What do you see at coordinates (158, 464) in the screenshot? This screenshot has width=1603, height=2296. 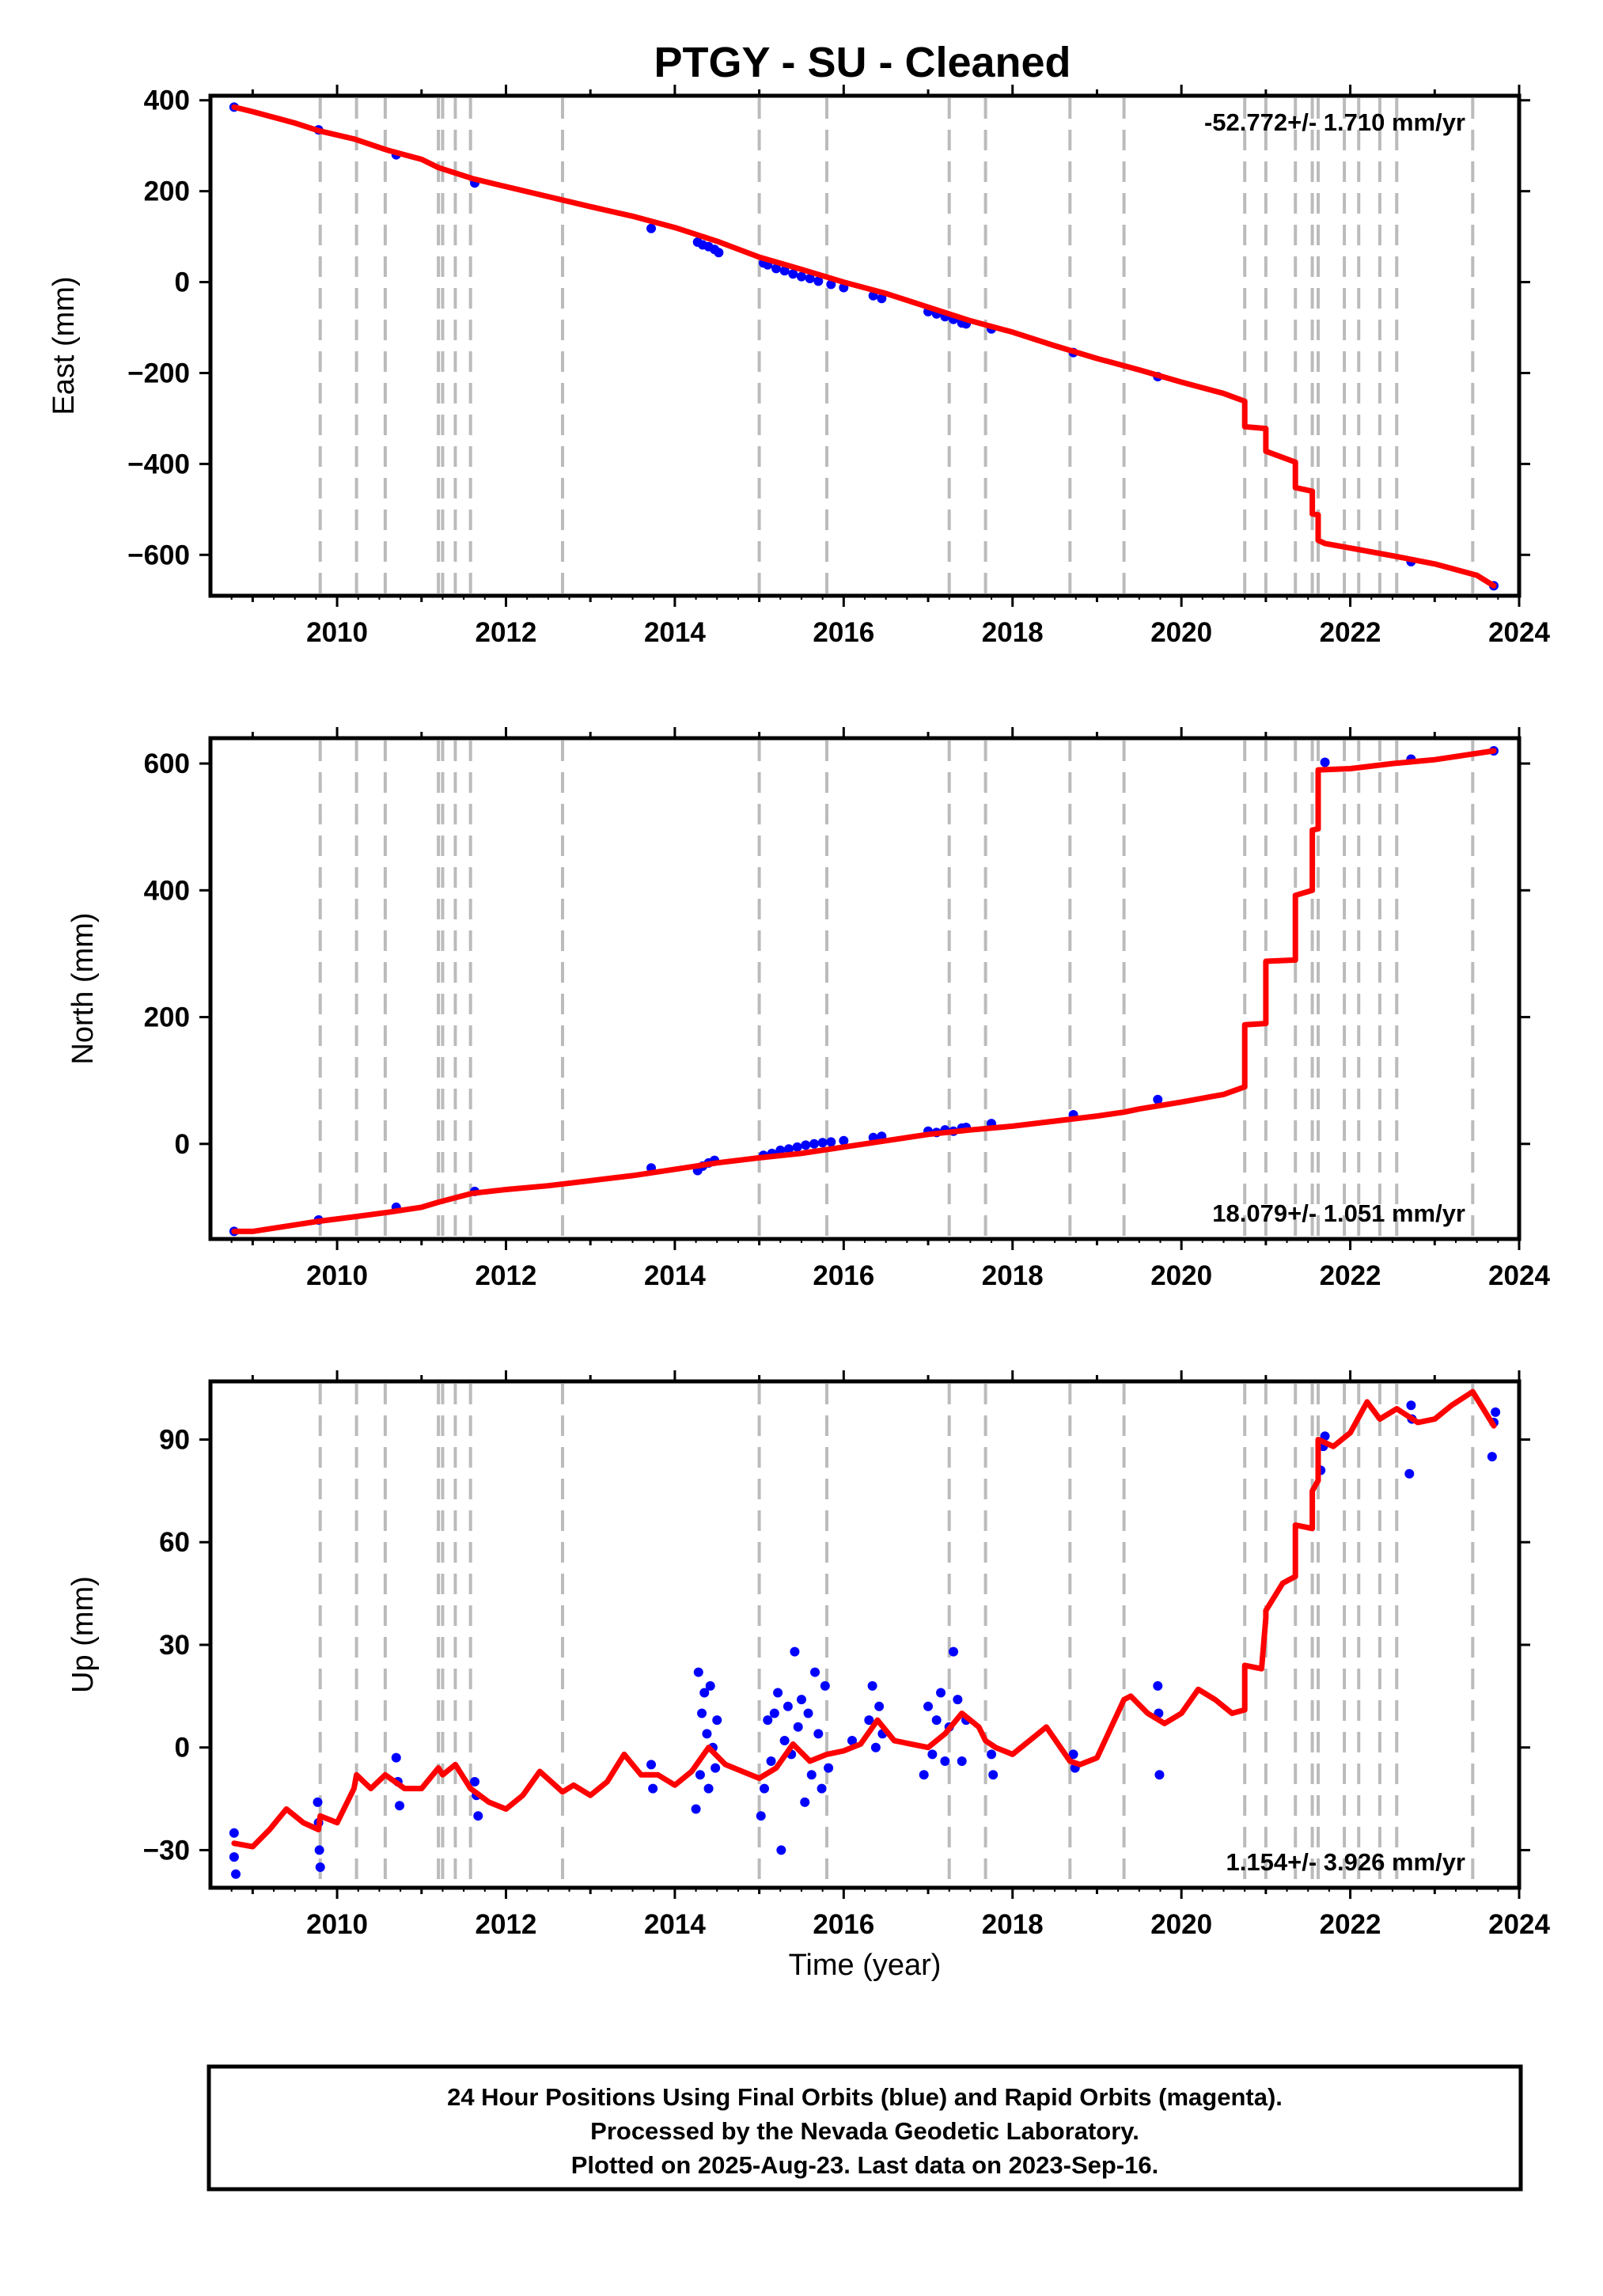 I see `y-tick-label: −400` at bounding box center [158, 464].